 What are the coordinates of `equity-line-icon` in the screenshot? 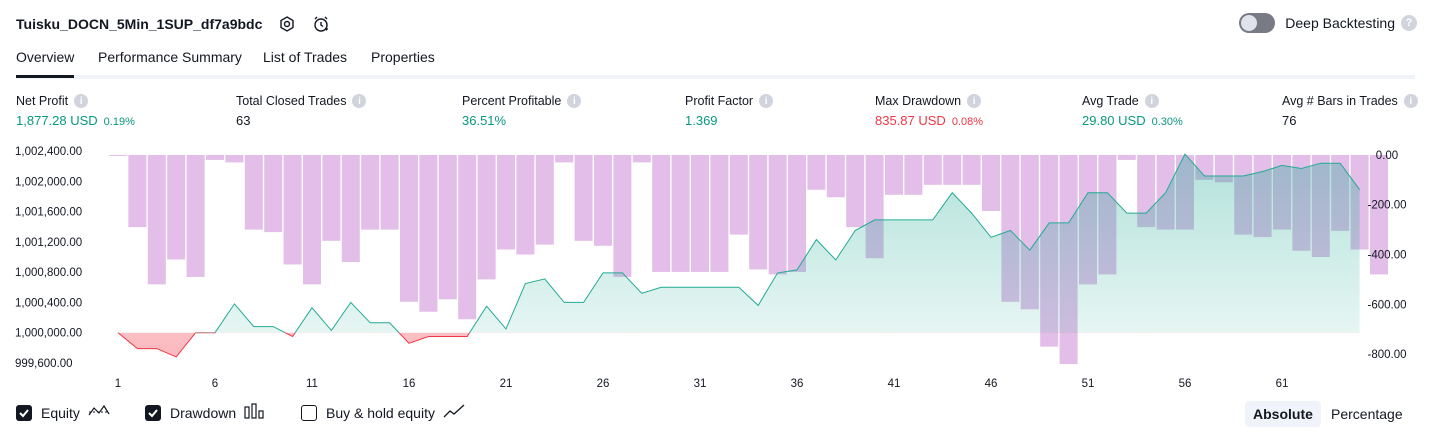 It's located at (99, 412).